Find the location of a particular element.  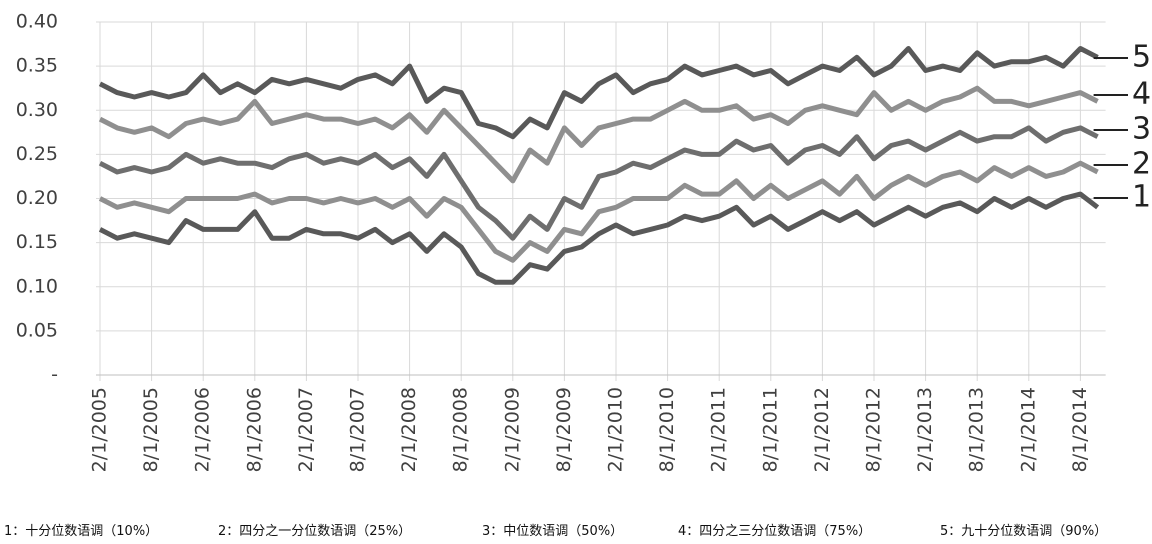

x-tick-label: 8/1/2014 is located at coordinates (1080, 429).